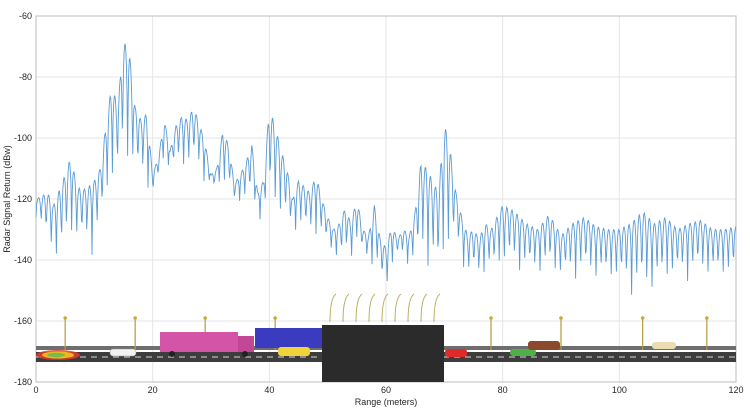 Image resolution: width=750 pixels, height=416 pixels. I want to click on car-green-icon, so click(523, 352).